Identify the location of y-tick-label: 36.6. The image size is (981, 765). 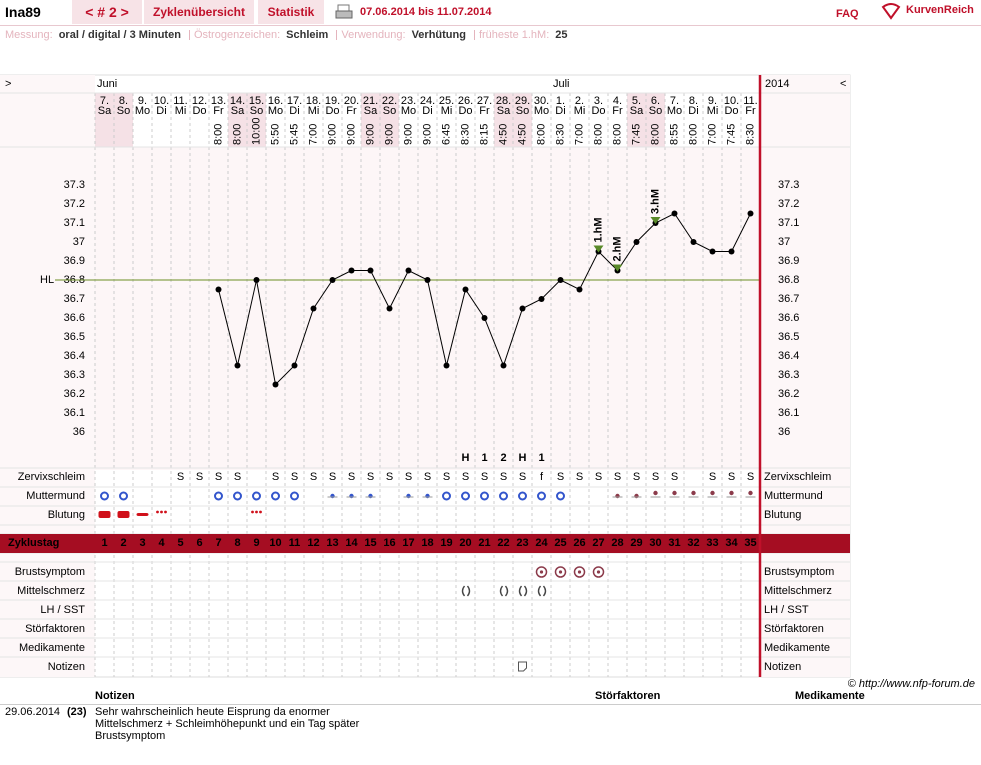
(74, 318).